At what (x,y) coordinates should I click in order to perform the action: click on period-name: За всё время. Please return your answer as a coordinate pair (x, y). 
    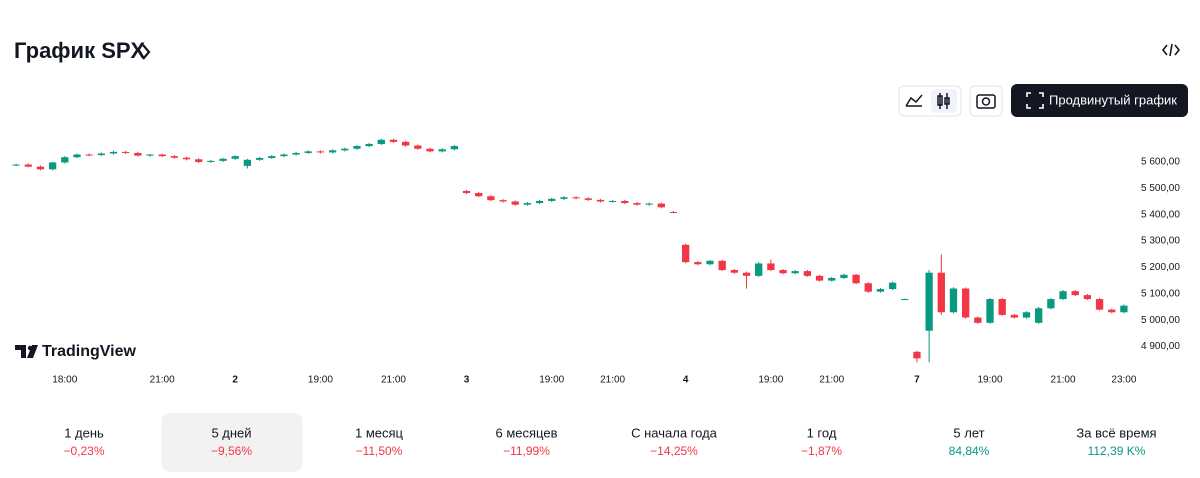
    Looking at the image, I should click on (1116, 432).